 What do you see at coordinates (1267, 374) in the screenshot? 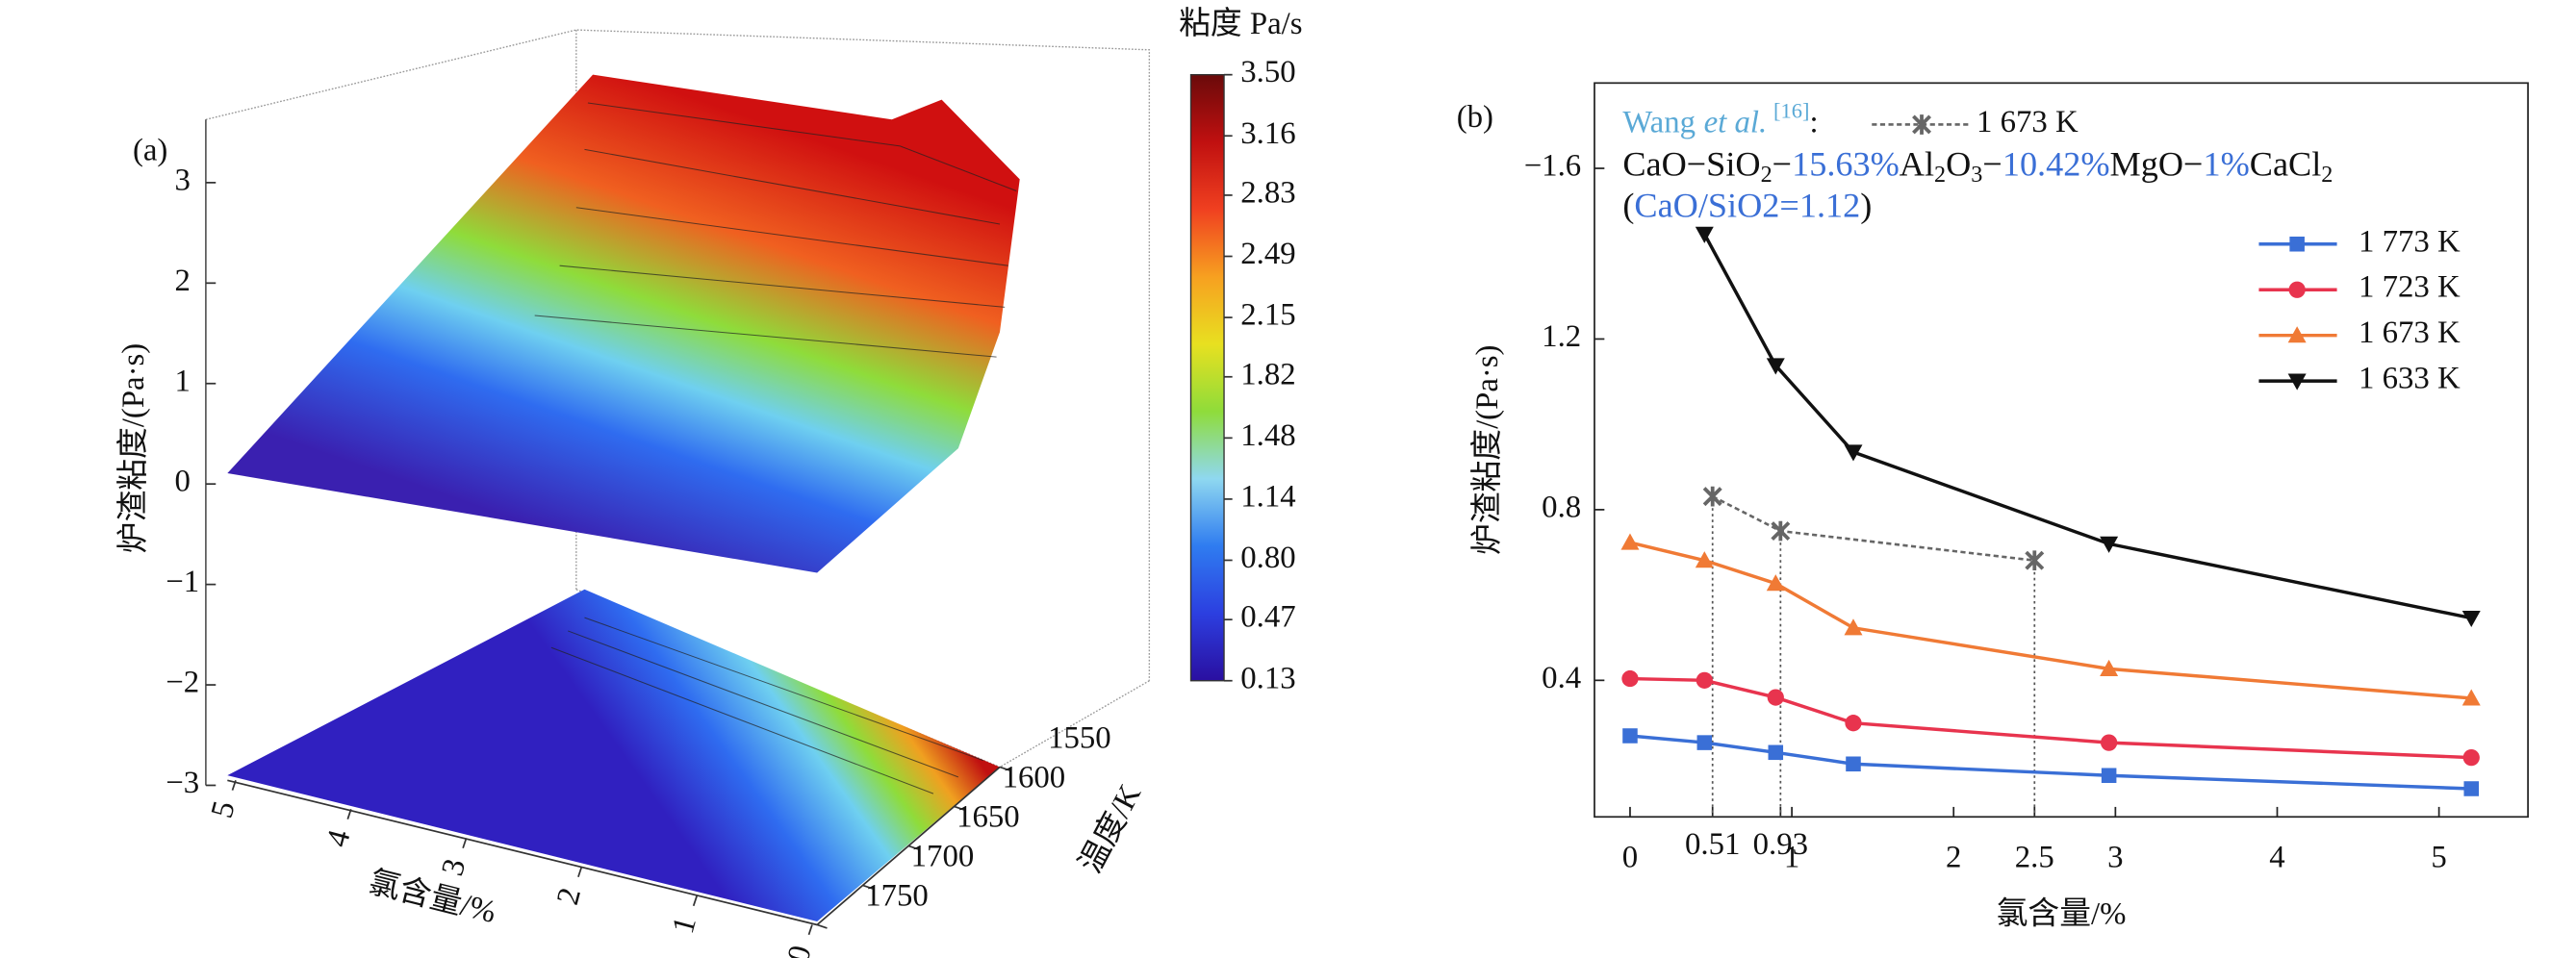
I see `colorbar-tick-label: 1.82` at bounding box center [1267, 374].